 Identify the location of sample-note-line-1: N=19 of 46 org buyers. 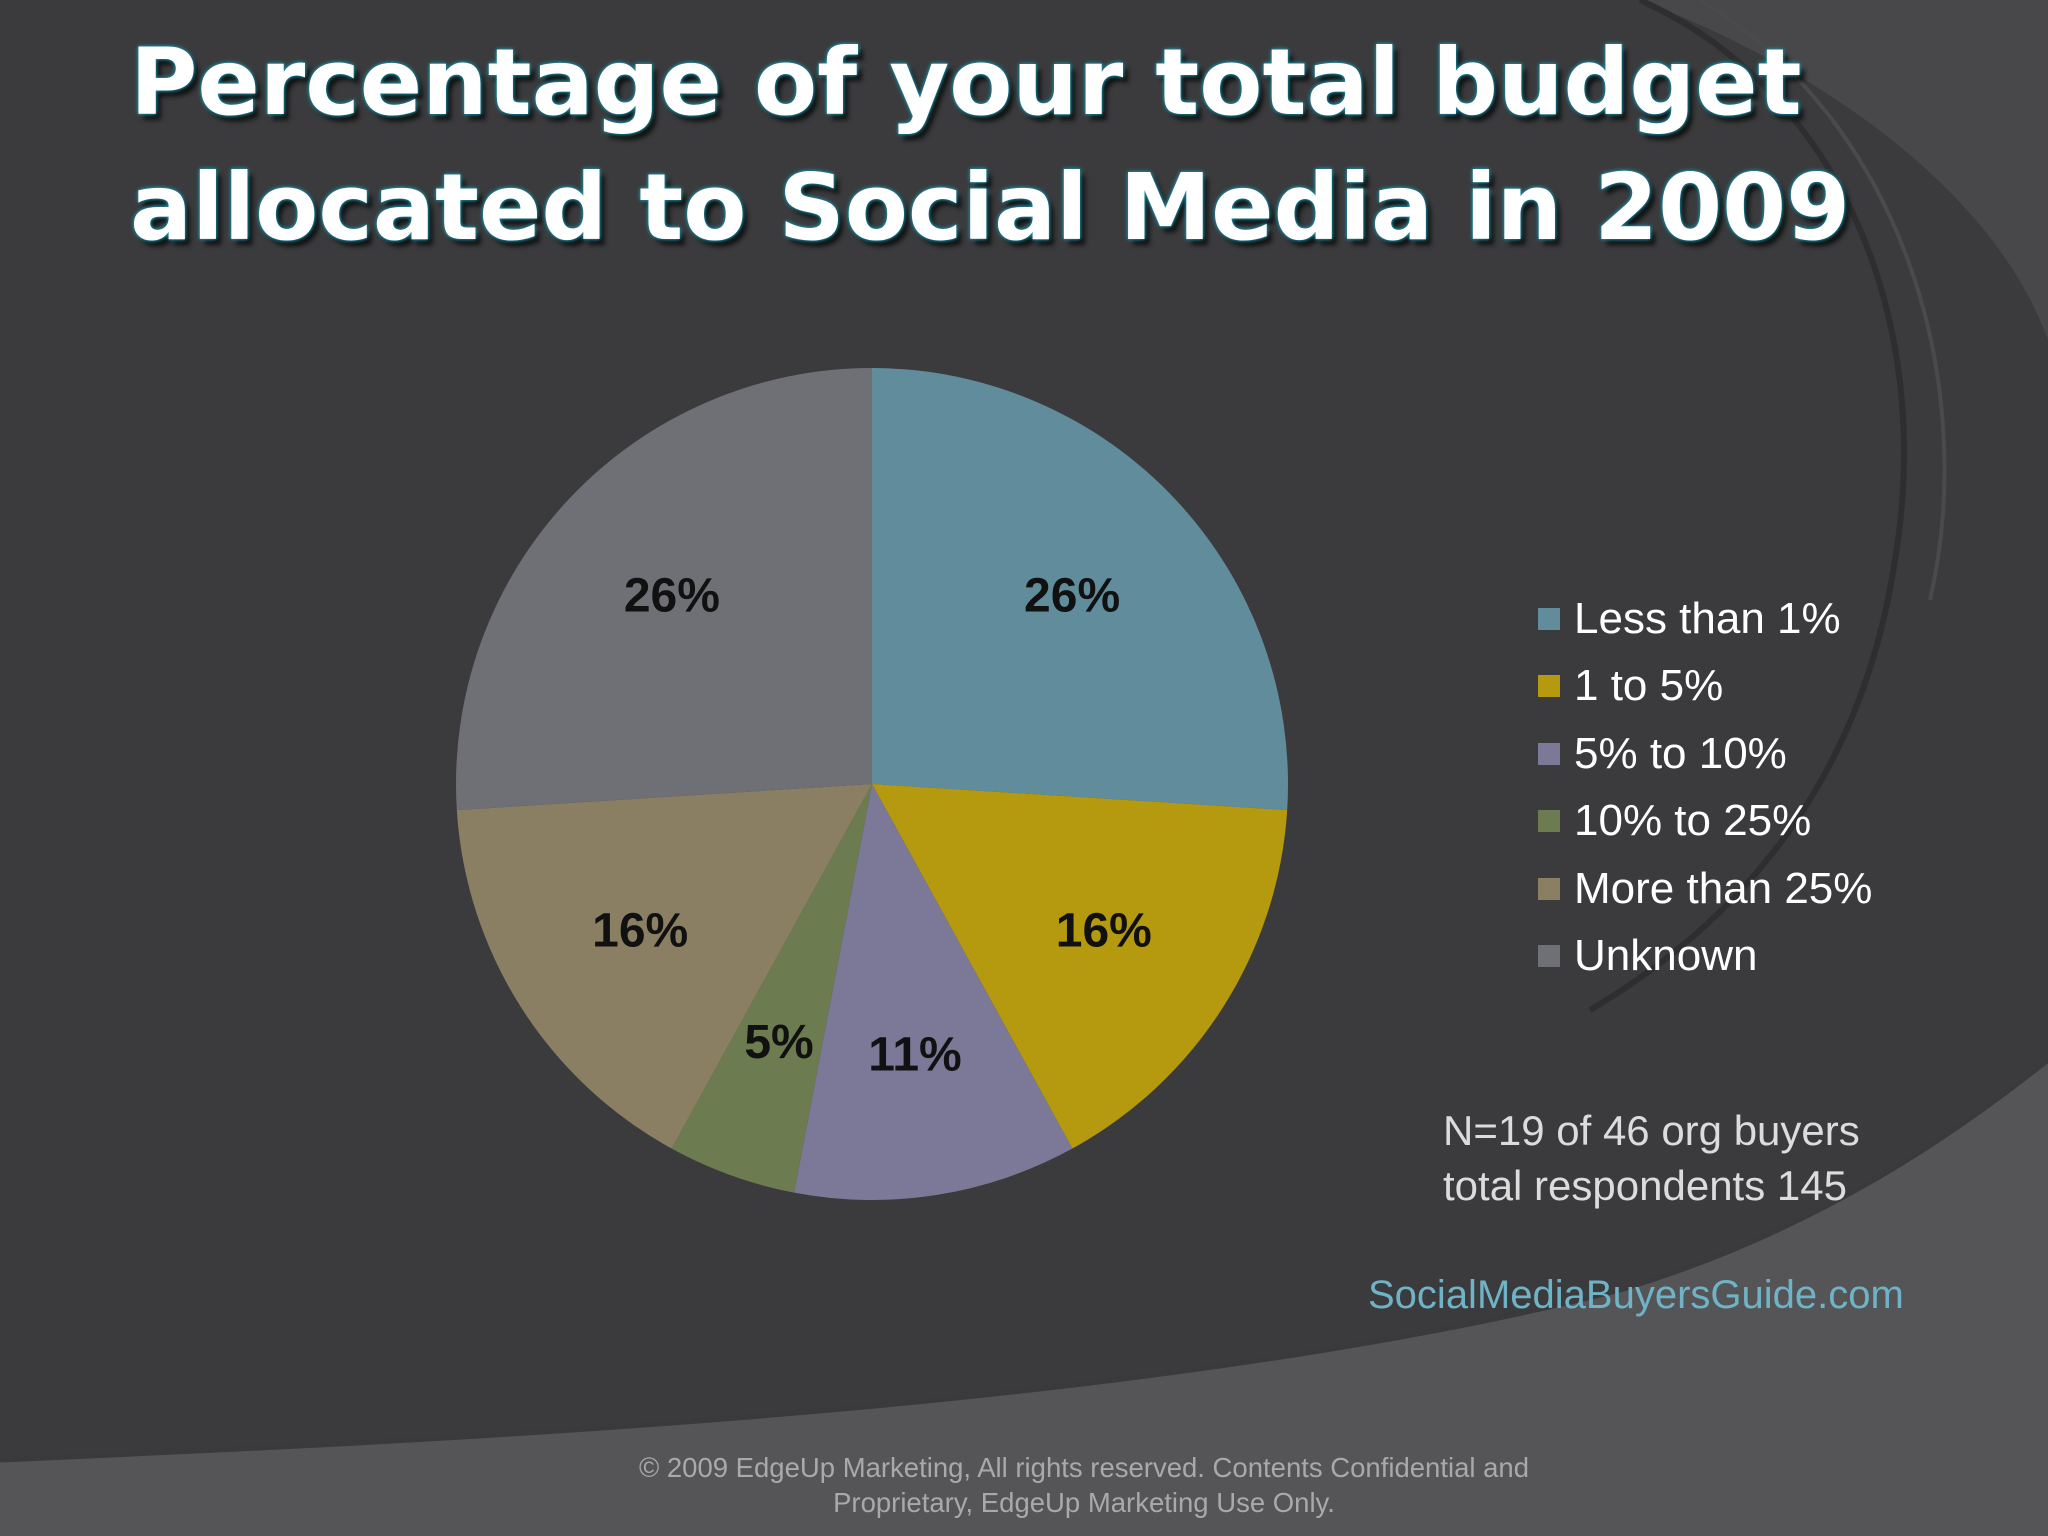
(1651, 1130).